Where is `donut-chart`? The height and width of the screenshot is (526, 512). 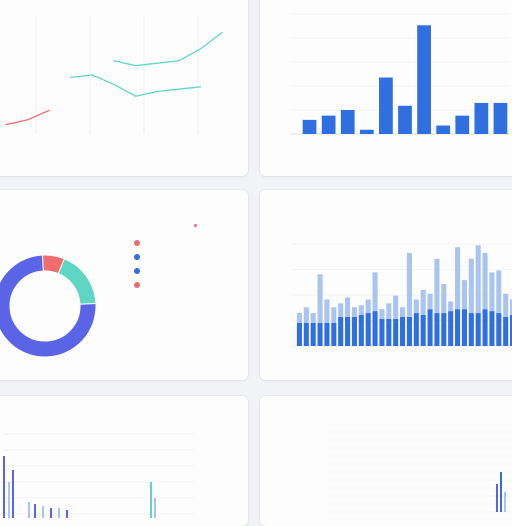
donut-chart is located at coordinates (48, 306).